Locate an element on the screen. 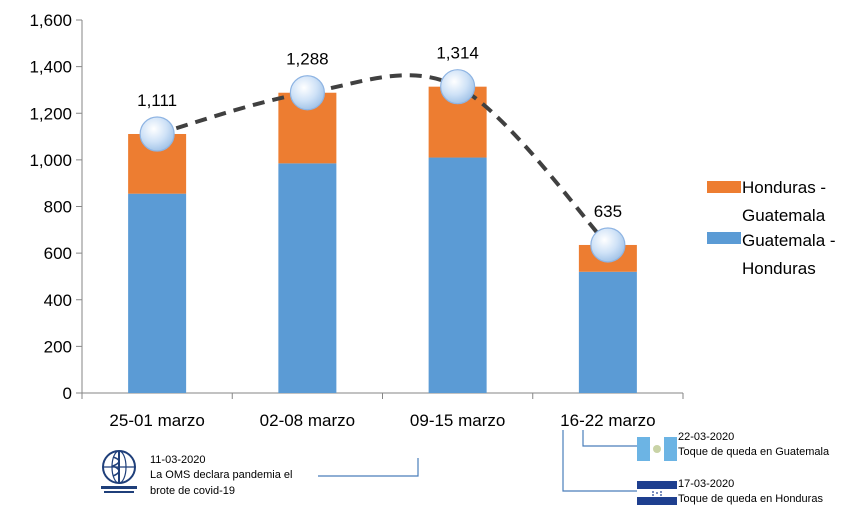 The image size is (853, 508). x-tick-label: 09-15 marzo is located at coordinates (457, 420).